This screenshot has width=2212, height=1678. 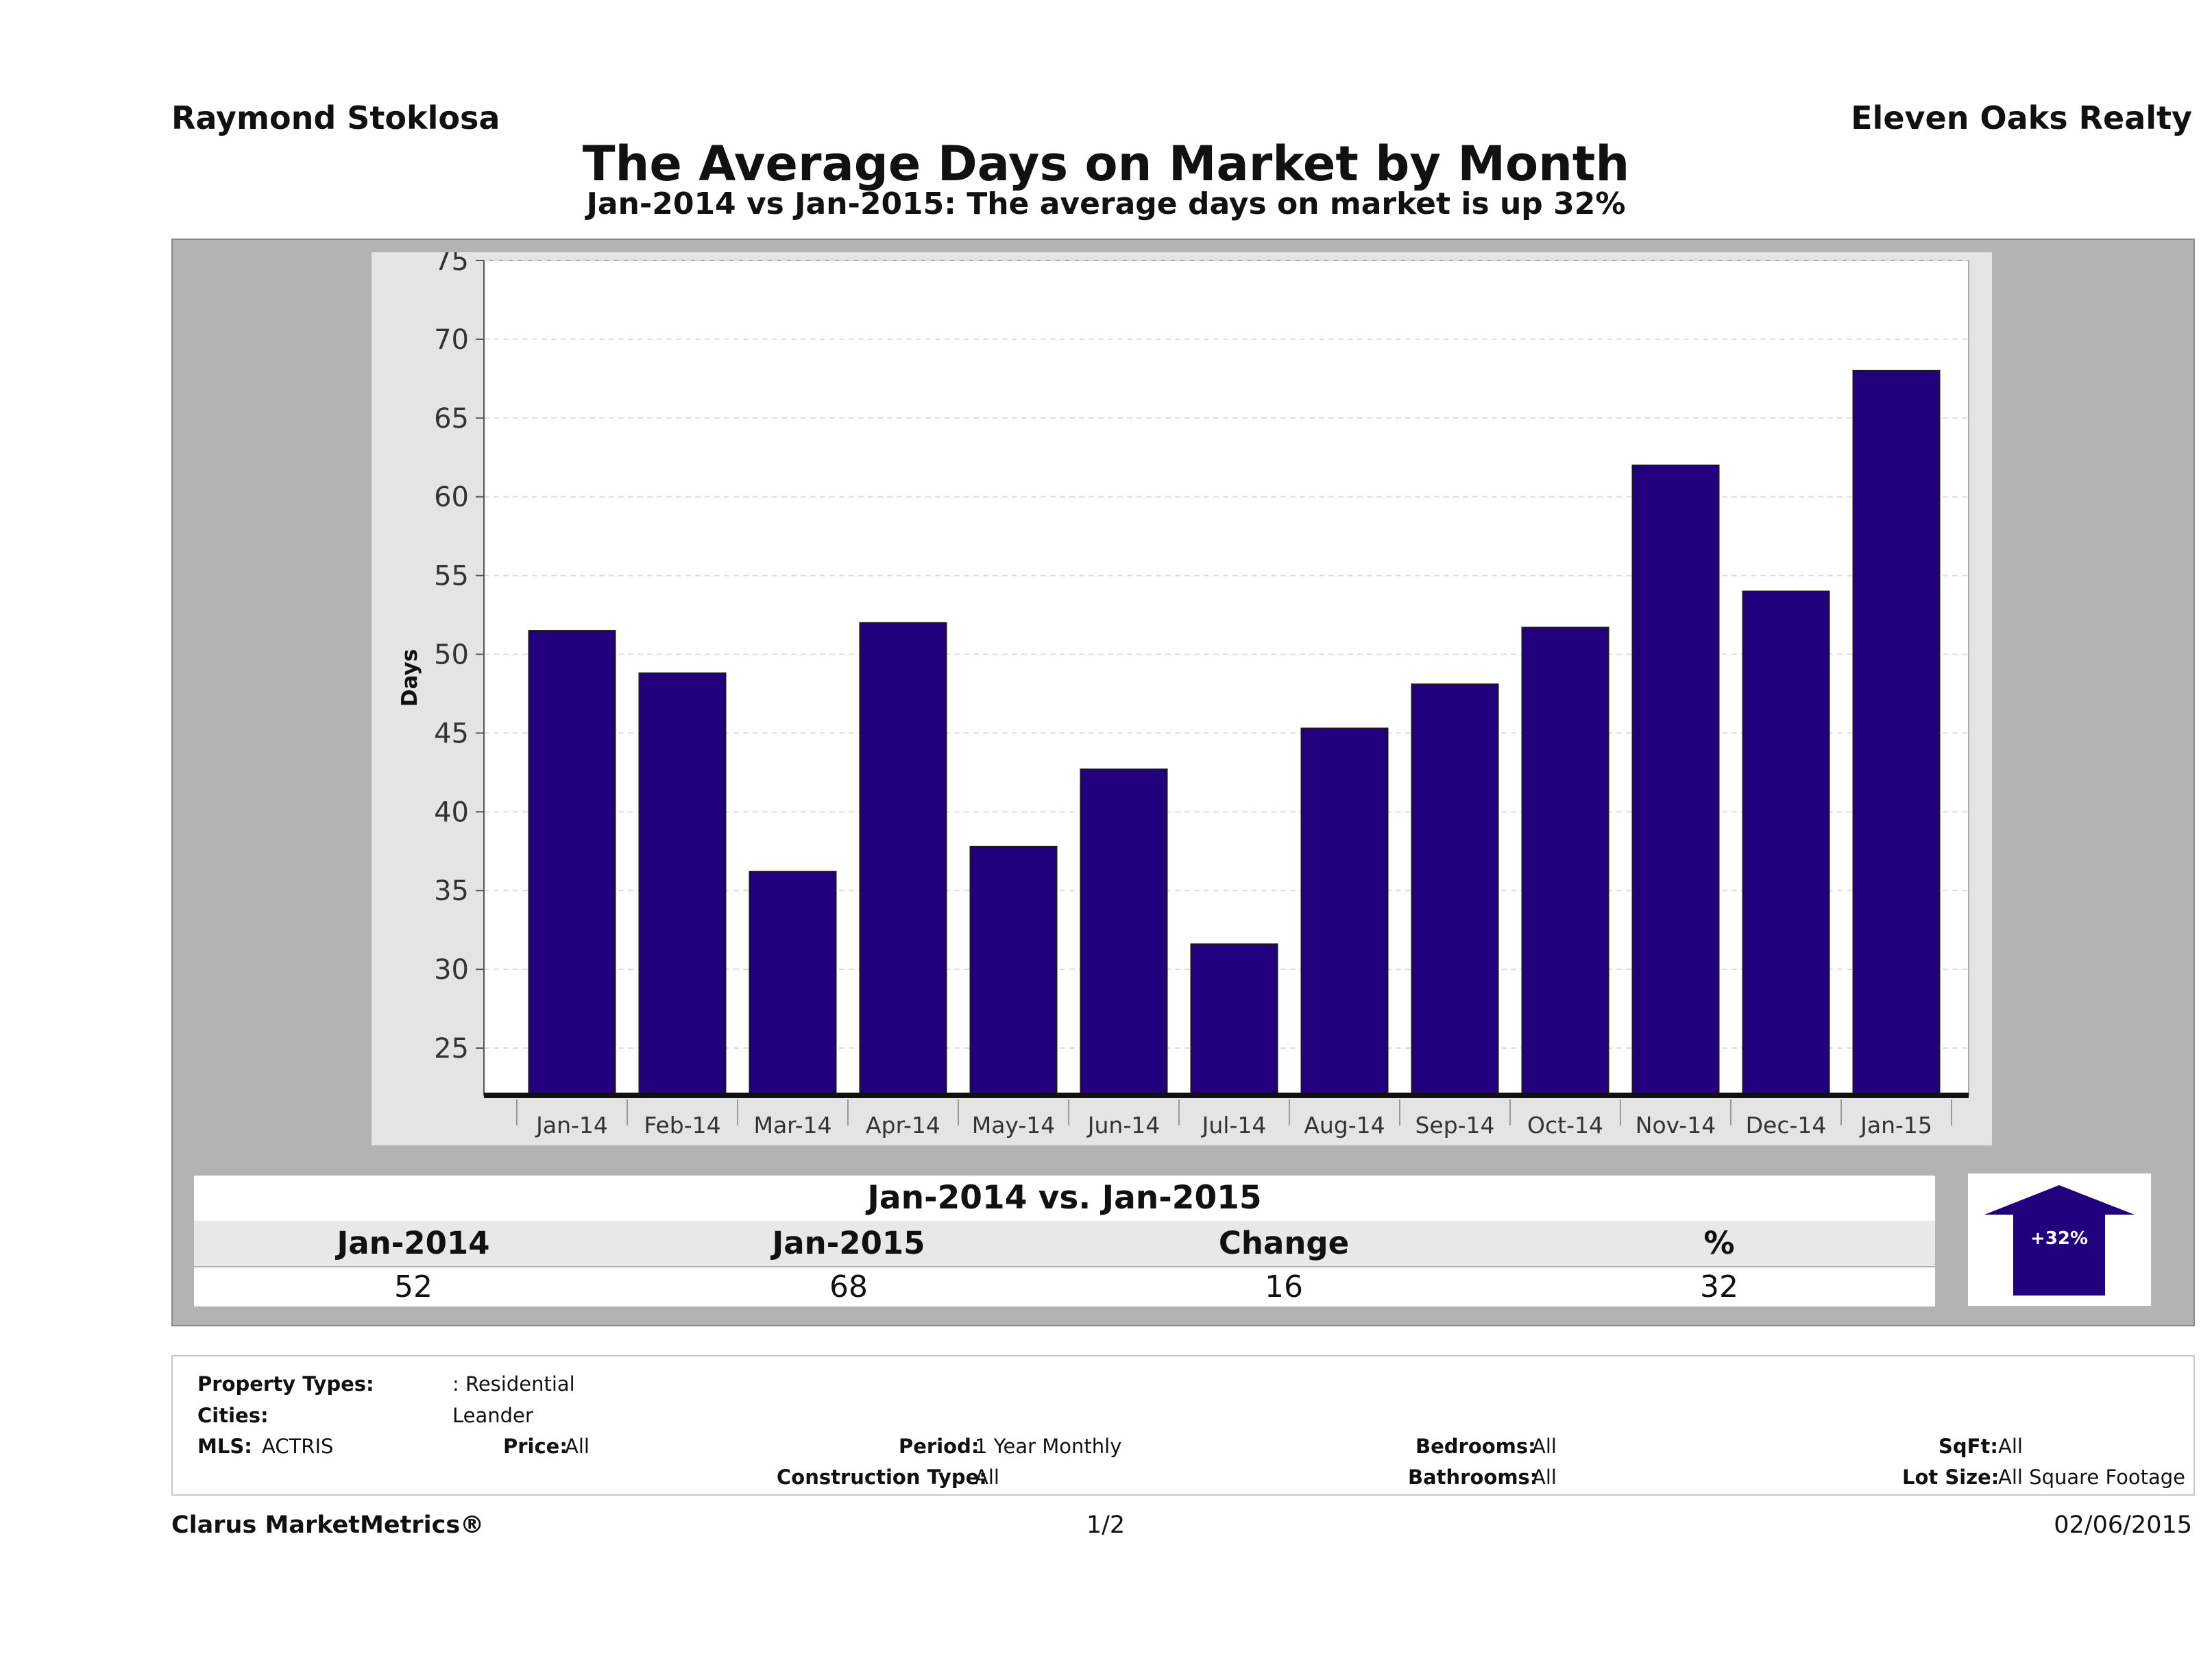 I want to click on y-tick-label: 75, so click(x=452, y=264).